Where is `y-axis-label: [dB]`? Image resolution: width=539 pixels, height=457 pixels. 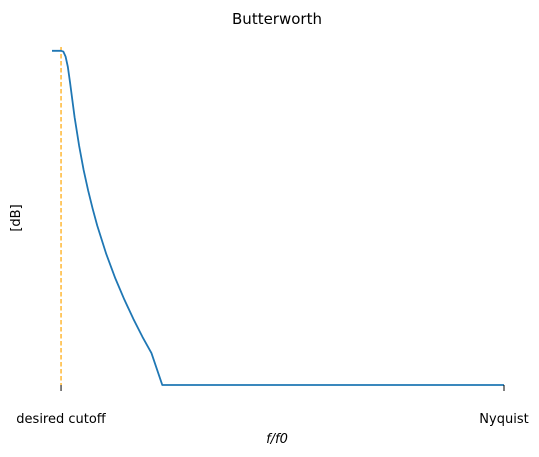 y-axis-label: [dB] is located at coordinates (16, 217).